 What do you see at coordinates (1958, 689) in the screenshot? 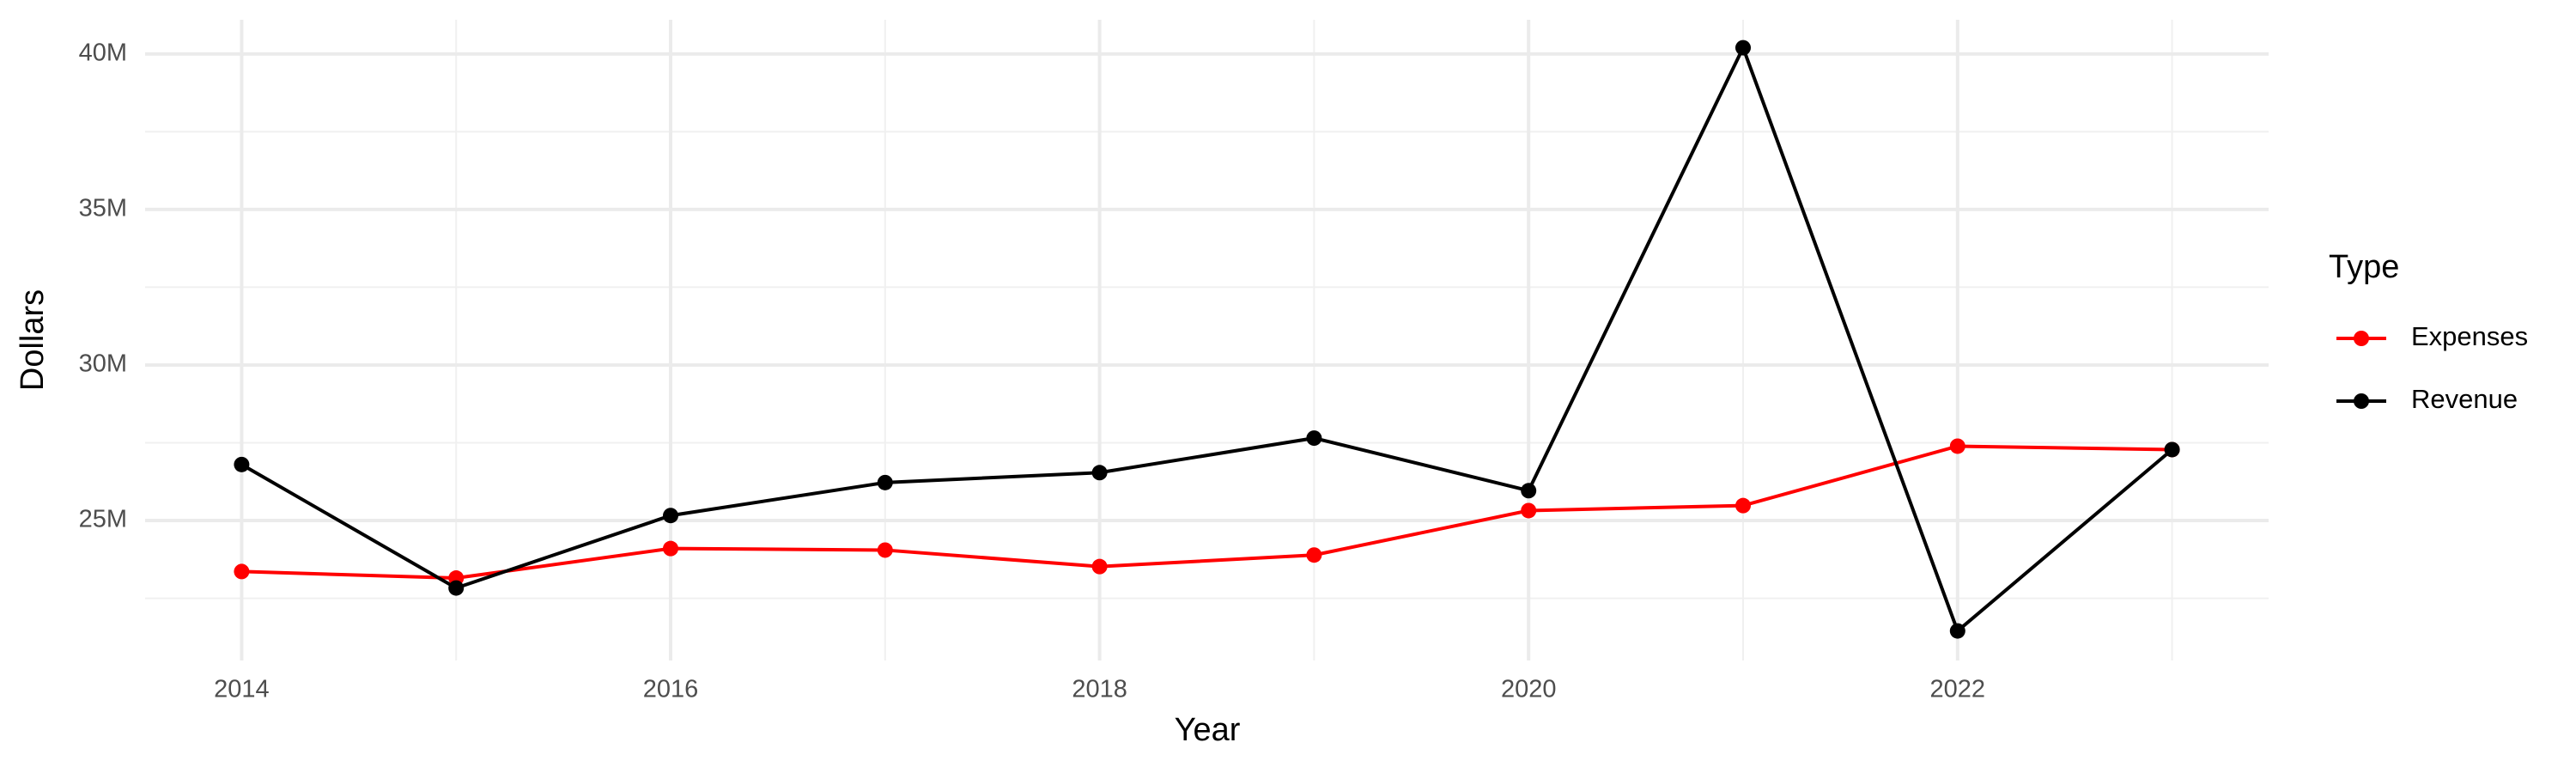
I see `x-tick-label: 2022` at bounding box center [1958, 689].